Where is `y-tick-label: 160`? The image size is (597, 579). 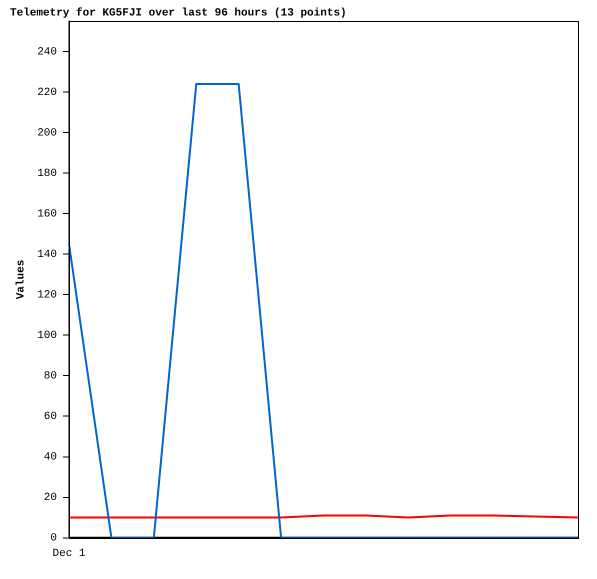 y-tick-label: 160 is located at coordinates (47, 214).